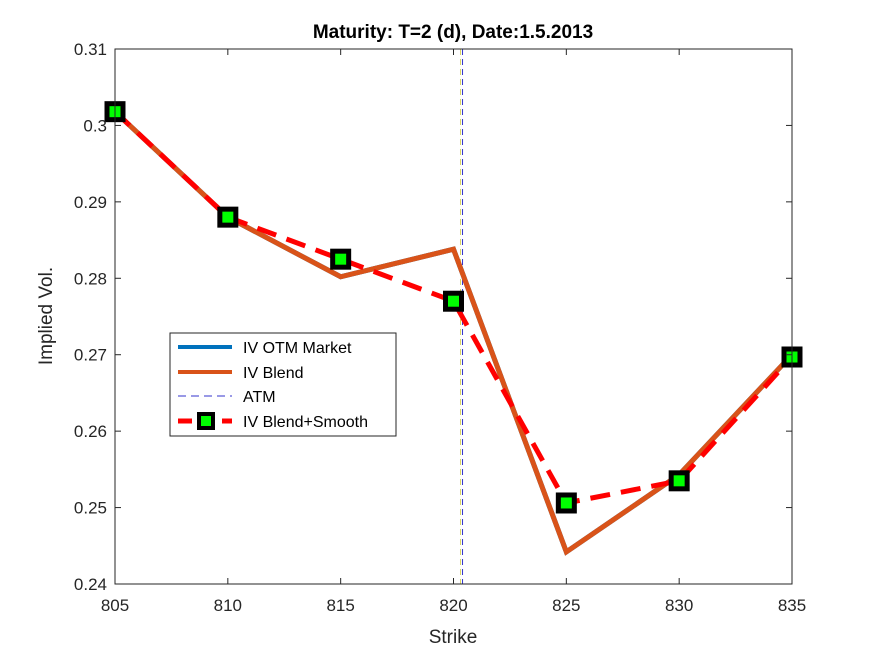 The image size is (875, 656). Describe the element at coordinates (90, 431) in the screenshot. I see `y-tick-label: 0.26` at that location.